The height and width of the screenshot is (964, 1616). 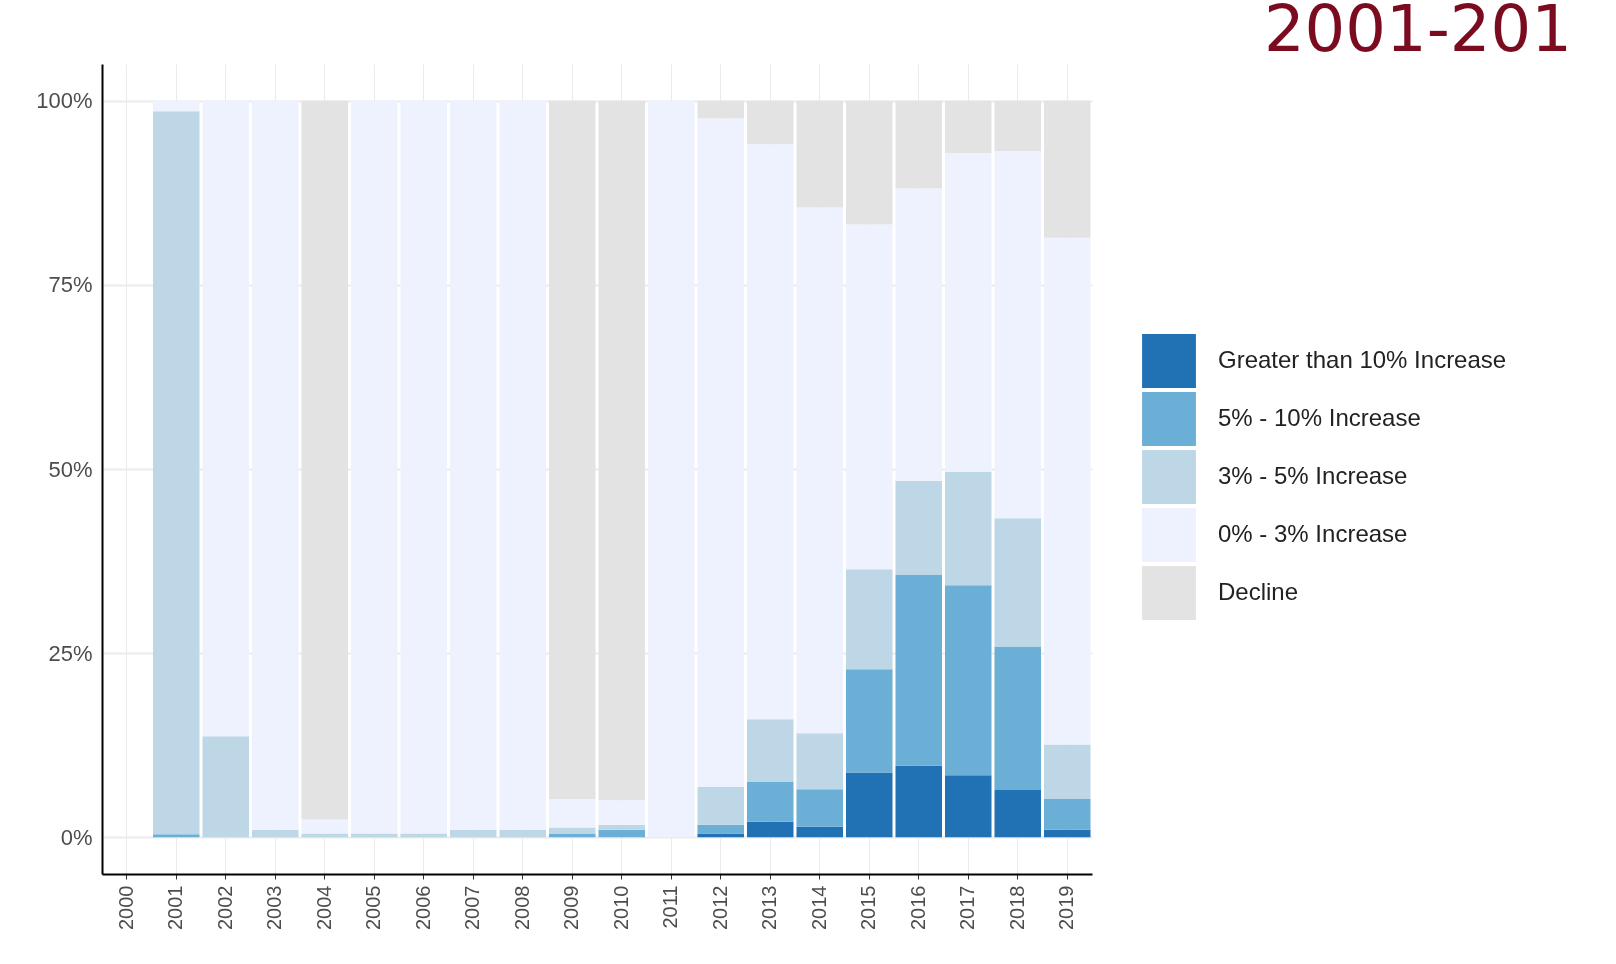 What do you see at coordinates (1066, 907) in the screenshot?
I see `x-tick-label: 2019` at bounding box center [1066, 907].